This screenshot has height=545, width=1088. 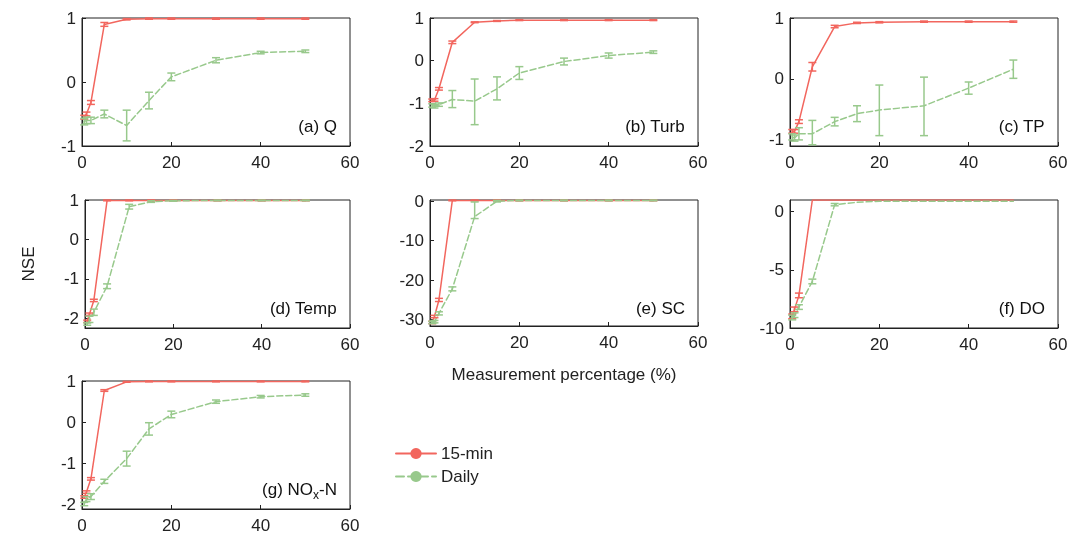 I want to click on y-tick-label: -5, so click(x=776, y=270).